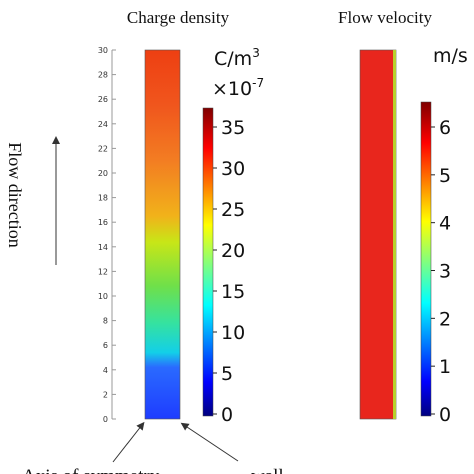 The image size is (474, 474). Describe the element at coordinates (394, 234) in the screenshot. I see `flow-velocity-wall-layer` at that location.